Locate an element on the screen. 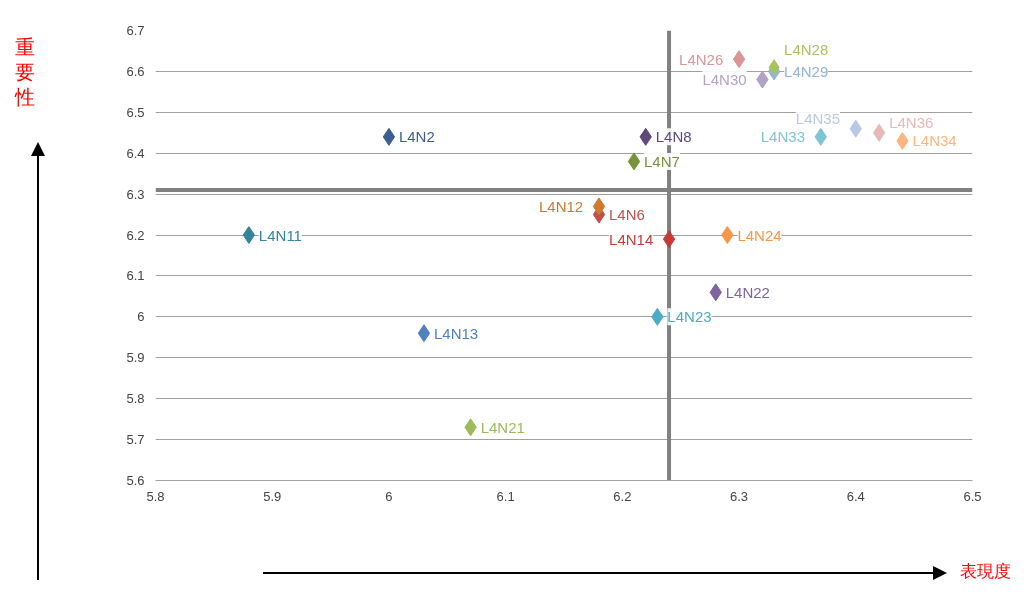 The width and height of the screenshot is (1035, 604). series-label: L4N13 is located at coordinates (456, 333).